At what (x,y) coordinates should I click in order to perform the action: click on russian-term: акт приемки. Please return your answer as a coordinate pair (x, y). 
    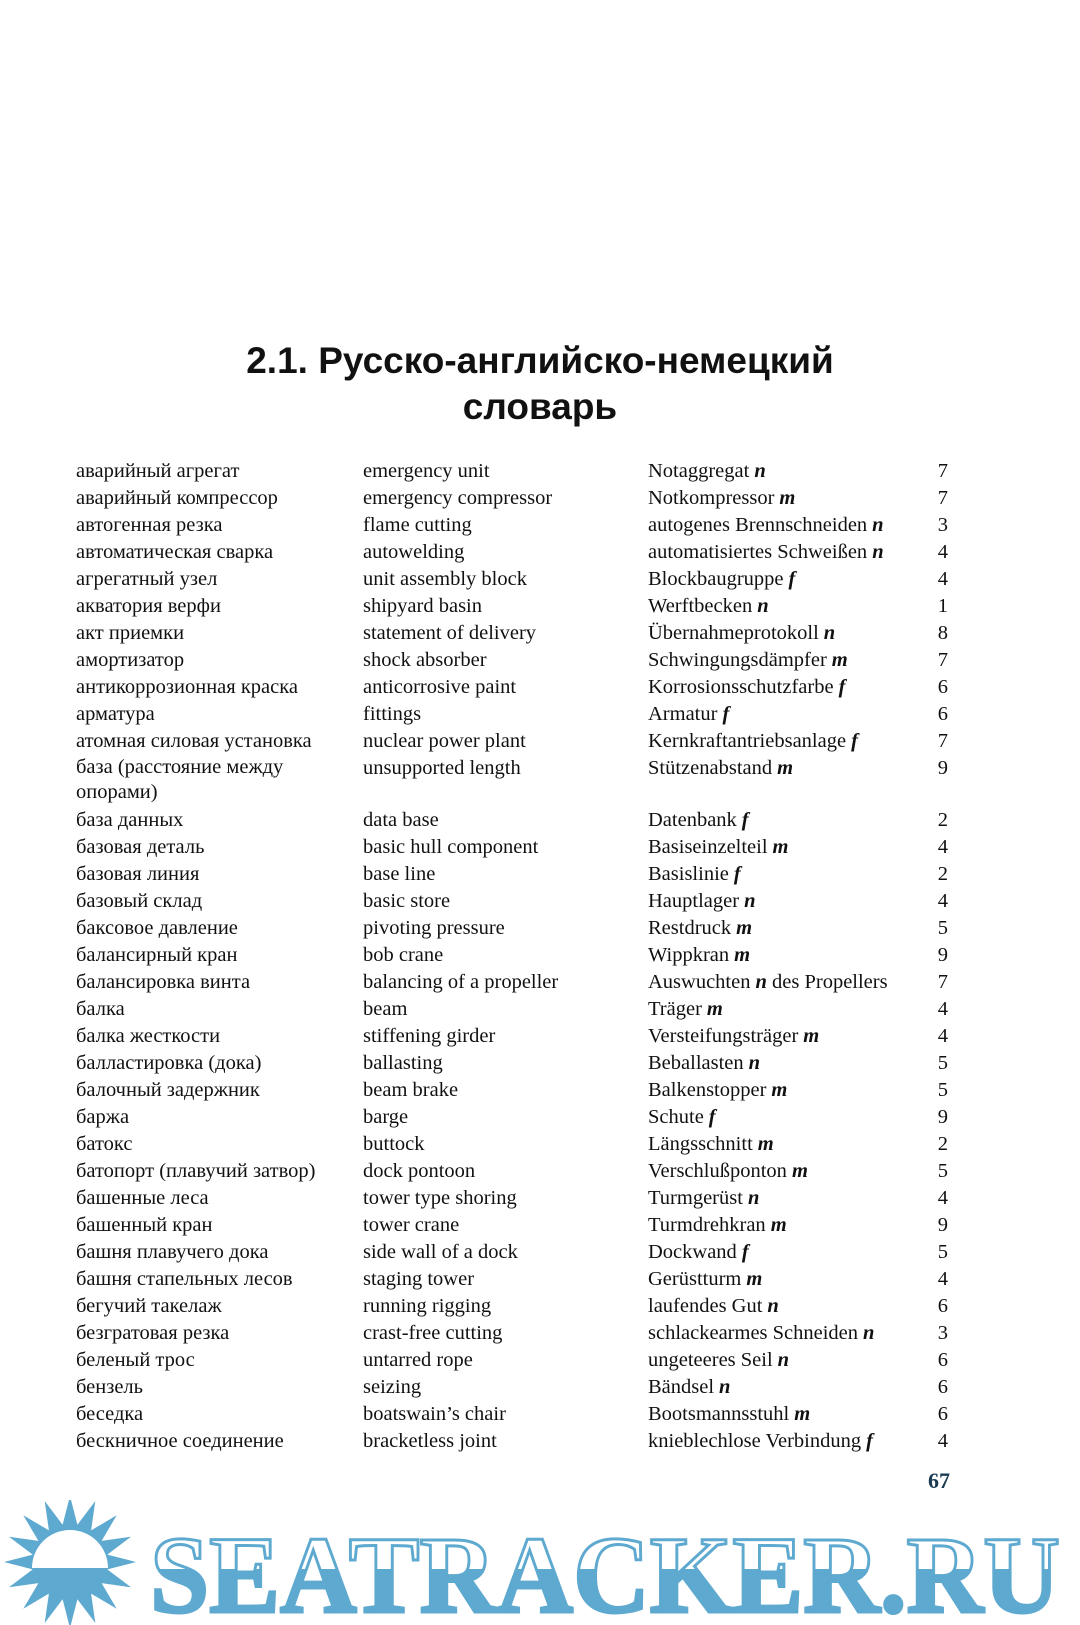
    Looking at the image, I should click on (130, 633).